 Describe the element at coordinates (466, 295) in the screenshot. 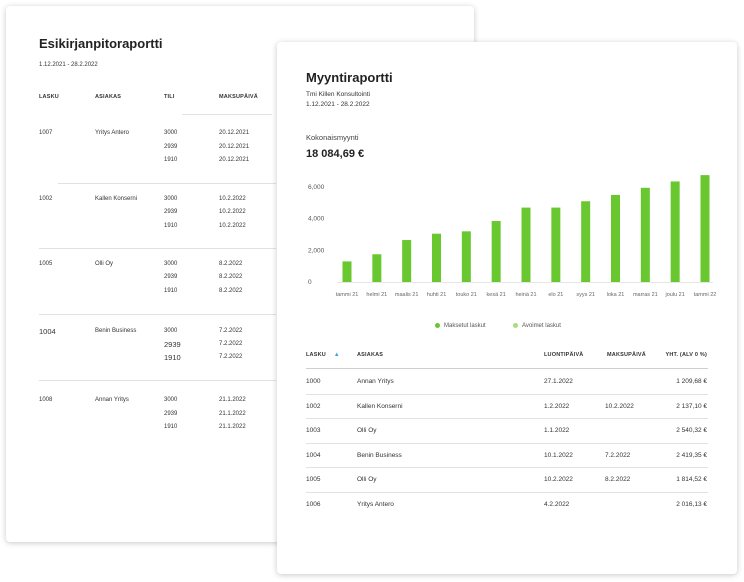

I see `x-tick-label: touko 21` at that location.